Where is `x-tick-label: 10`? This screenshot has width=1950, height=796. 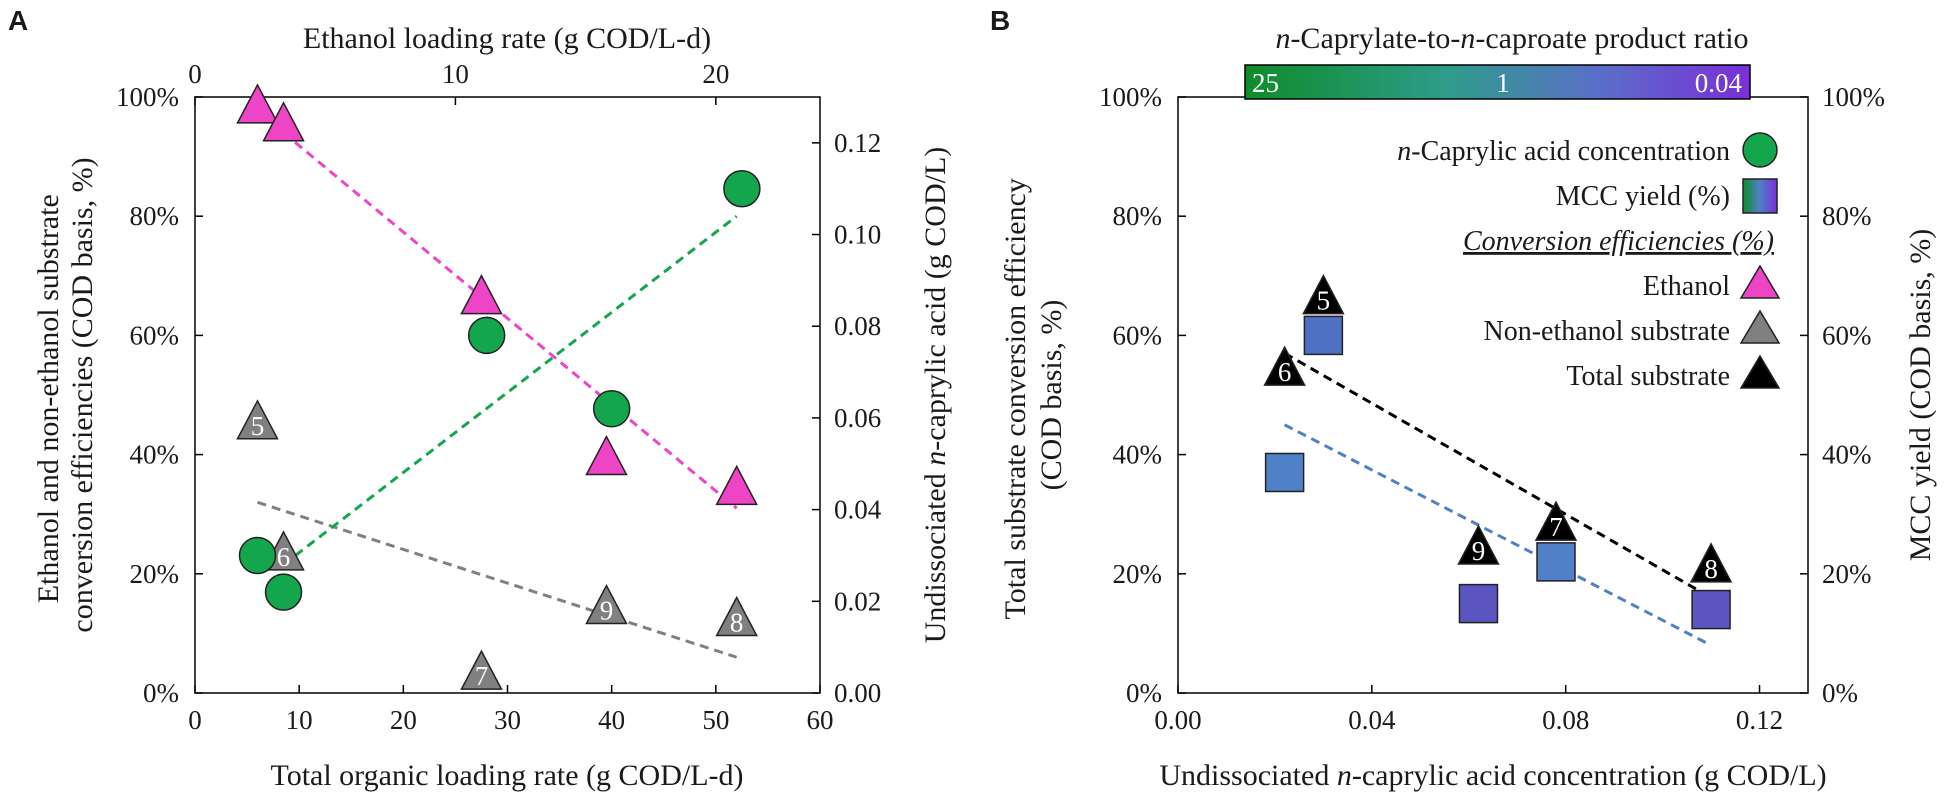
x-tick-label: 10 is located at coordinates (299, 720).